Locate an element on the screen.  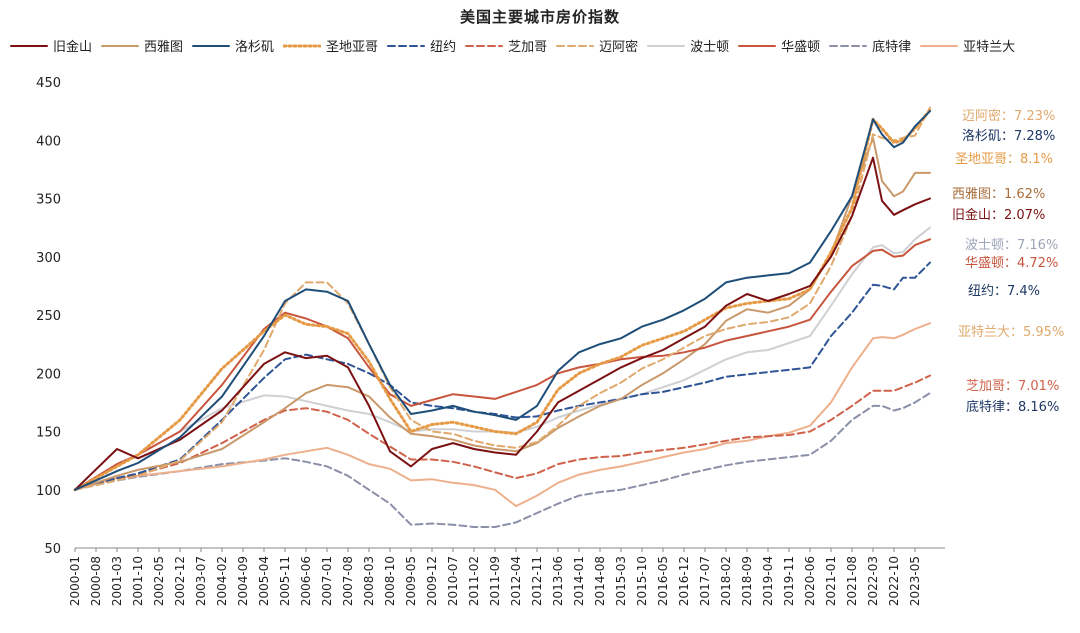
y-tick-label: 300 is located at coordinates (48, 258).